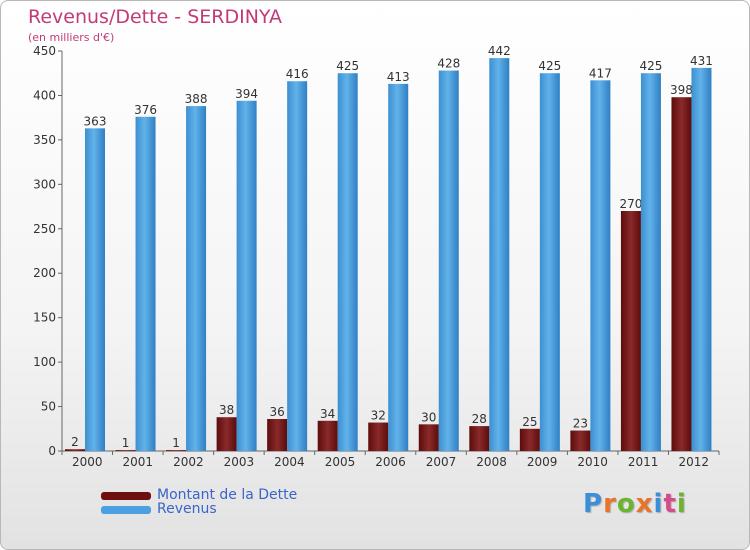 This screenshot has width=750, height=550. What do you see at coordinates (126, 510) in the screenshot?
I see `legend-swatch-revenus` at bounding box center [126, 510].